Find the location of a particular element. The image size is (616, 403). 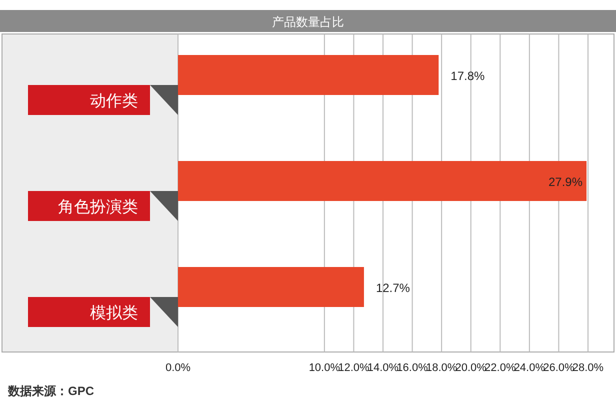

x-tick-label: 18.0% is located at coordinates (442, 368).